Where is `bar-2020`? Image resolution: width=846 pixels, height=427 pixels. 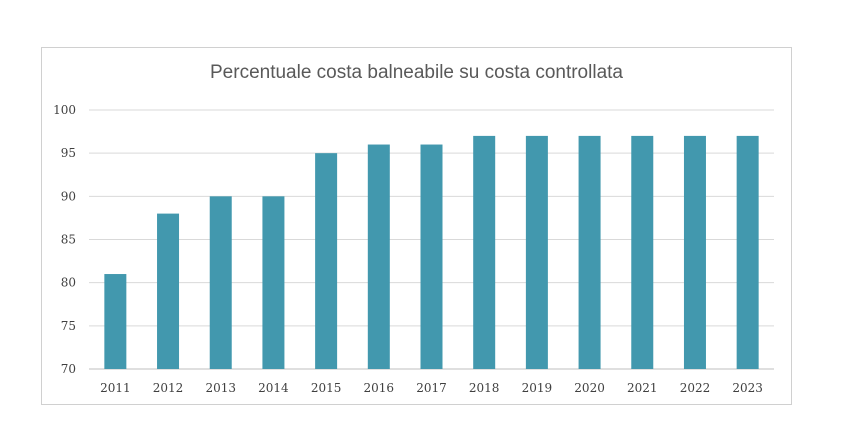 bar-2020 is located at coordinates (589, 252).